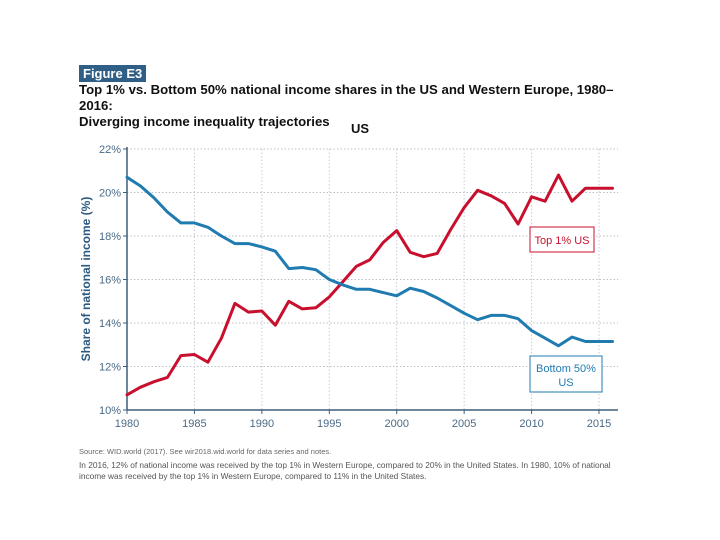 This screenshot has width=720, height=540. Describe the element at coordinates (204, 121) in the screenshot. I see `figure-title-line2: Diverging income inequality trajectories` at that location.